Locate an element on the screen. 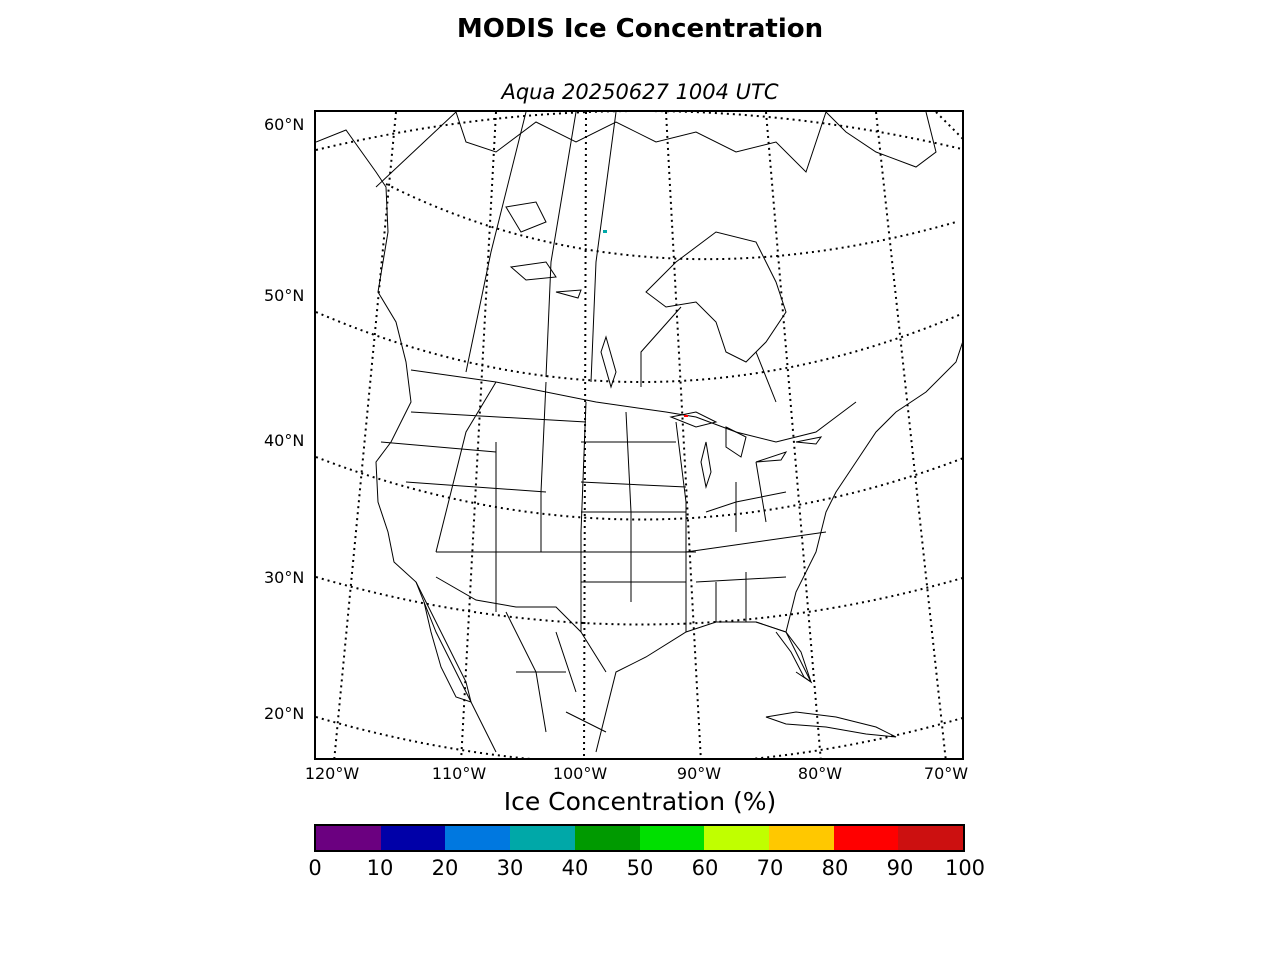 The image size is (1280, 960). pacific-coastline is located at coordinates (406, 441).